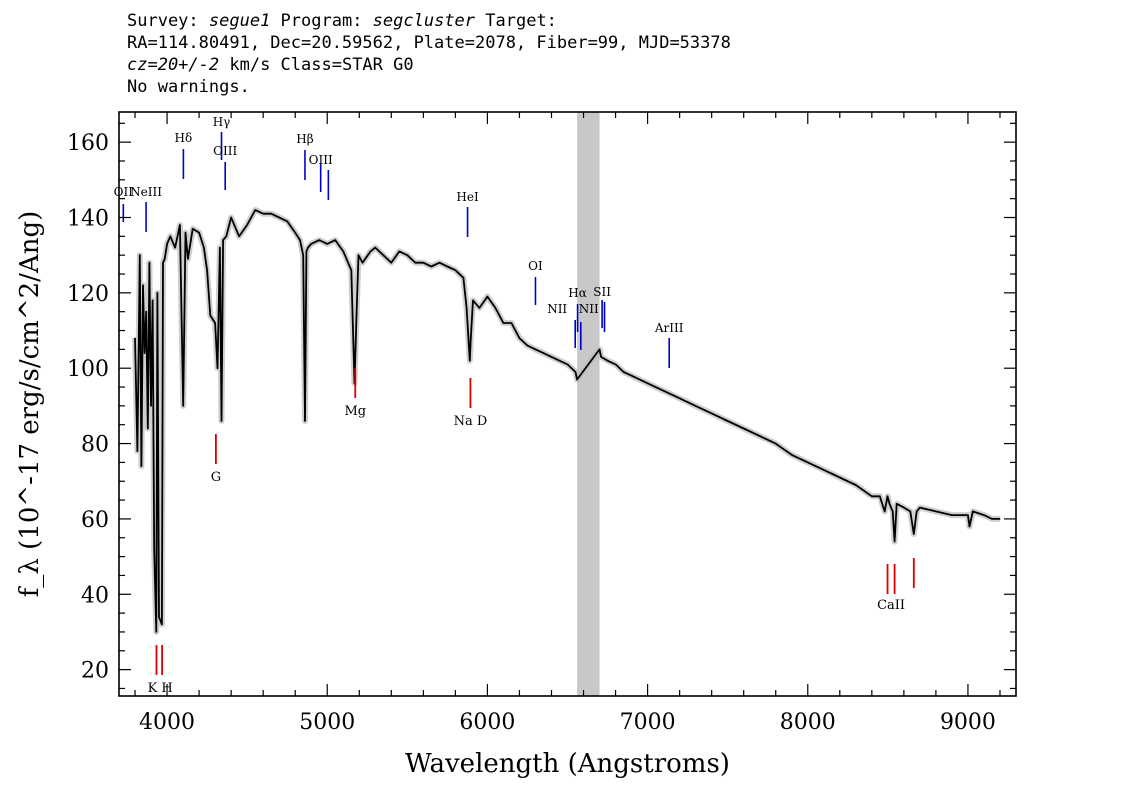 The width and height of the screenshot is (1134, 810). Describe the element at coordinates (30, 404) in the screenshot. I see `y-axis-label: f_λ (10^-17 erg/s/cm^2/Ang)` at that location.